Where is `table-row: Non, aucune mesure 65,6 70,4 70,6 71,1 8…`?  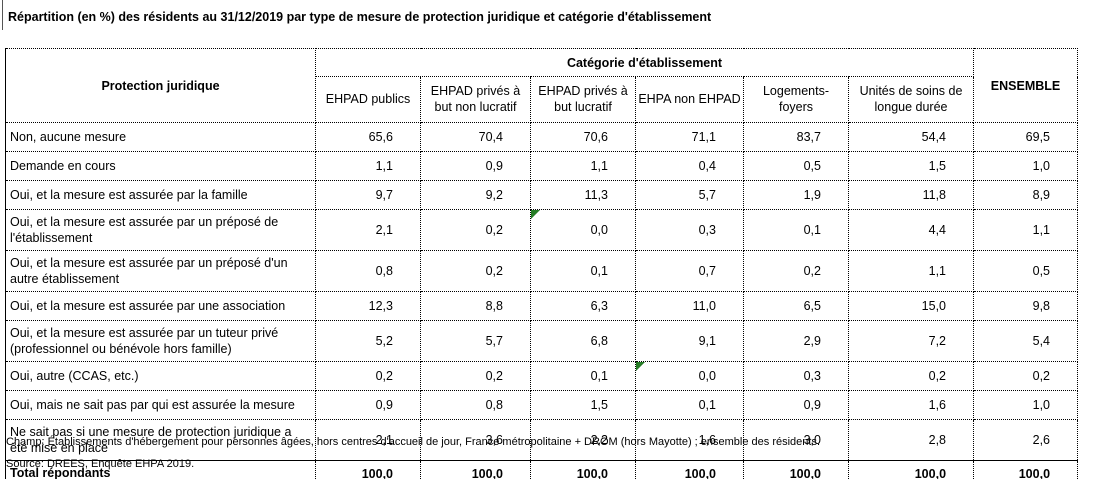 table-row: Non, aucune mesure 65,6 70,4 70,6 71,1 8… is located at coordinates (542, 137).